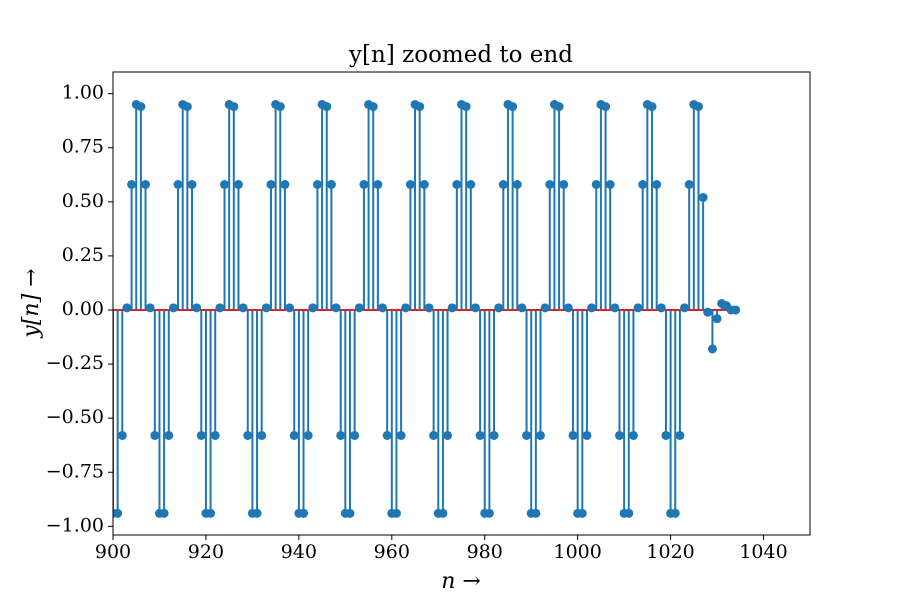 Image resolution: width=900 pixels, height=600 pixels. Describe the element at coordinates (75, 417) in the screenshot. I see `y-tick-label: −0.50` at that location.